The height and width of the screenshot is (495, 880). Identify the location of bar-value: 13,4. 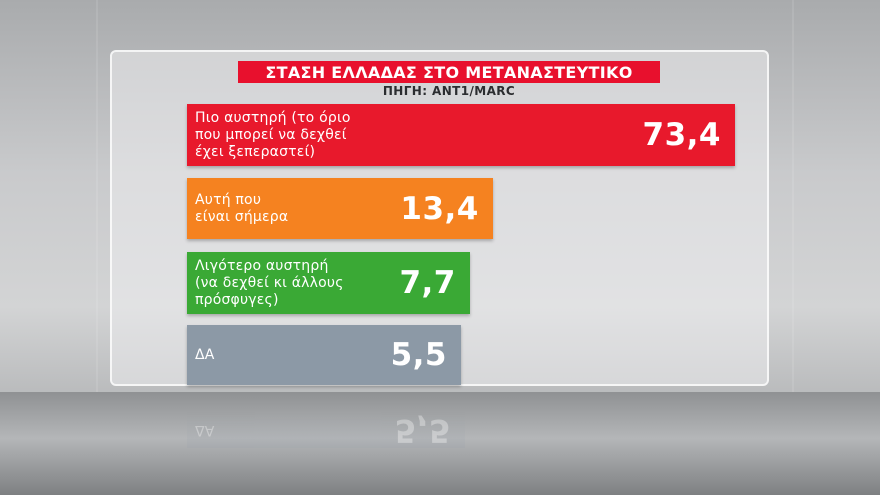
(439, 208).